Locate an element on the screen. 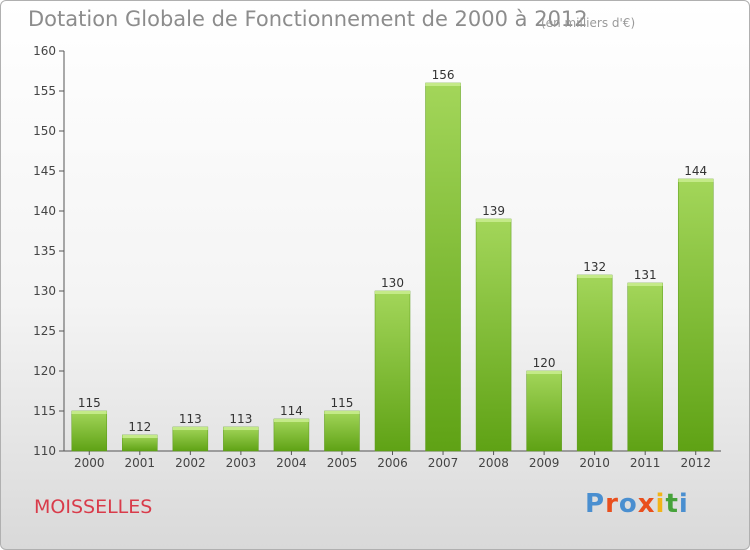 The height and width of the screenshot is (550, 750). x-tick-label: 2011 is located at coordinates (645, 463).